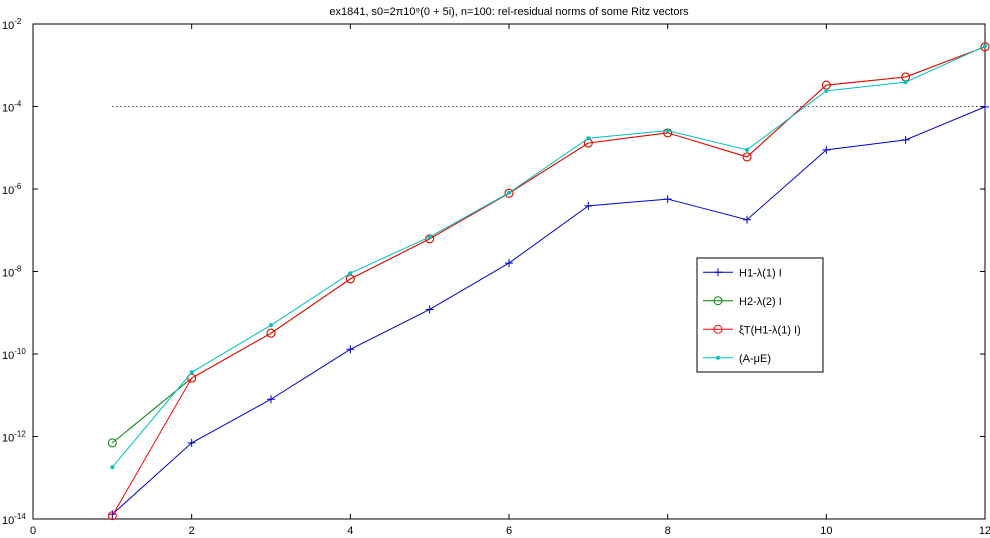  I want to click on y-tick-label: 10⁻⁸, so click(12, 272).